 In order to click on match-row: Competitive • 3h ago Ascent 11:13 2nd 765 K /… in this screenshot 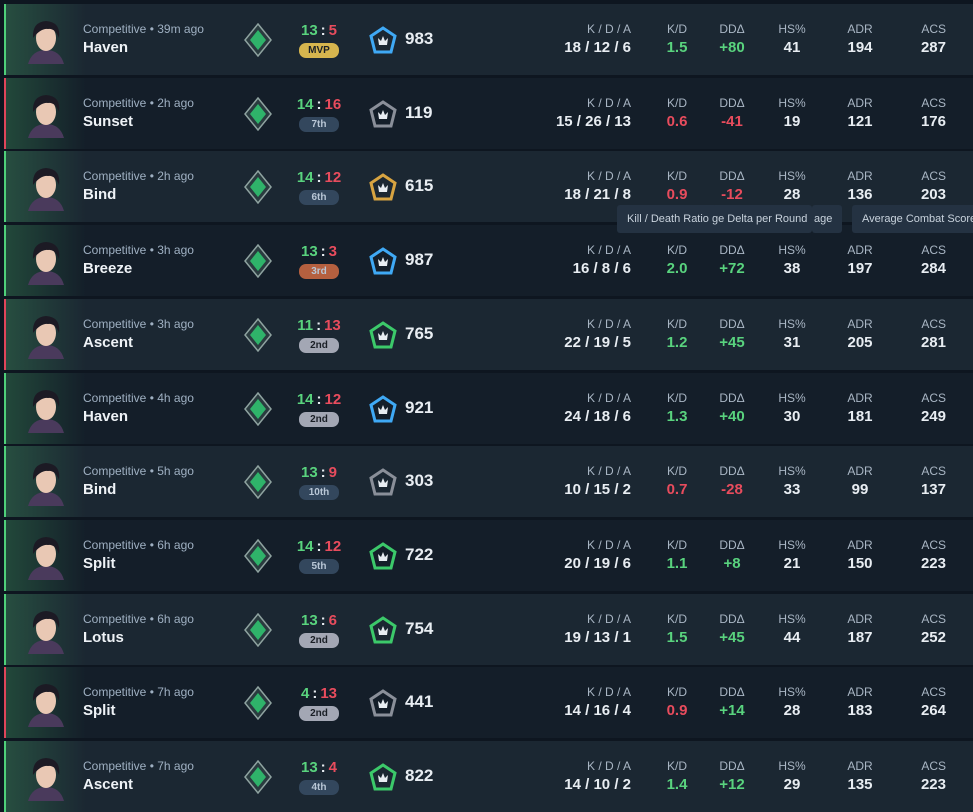, I will do `click(488, 334)`.